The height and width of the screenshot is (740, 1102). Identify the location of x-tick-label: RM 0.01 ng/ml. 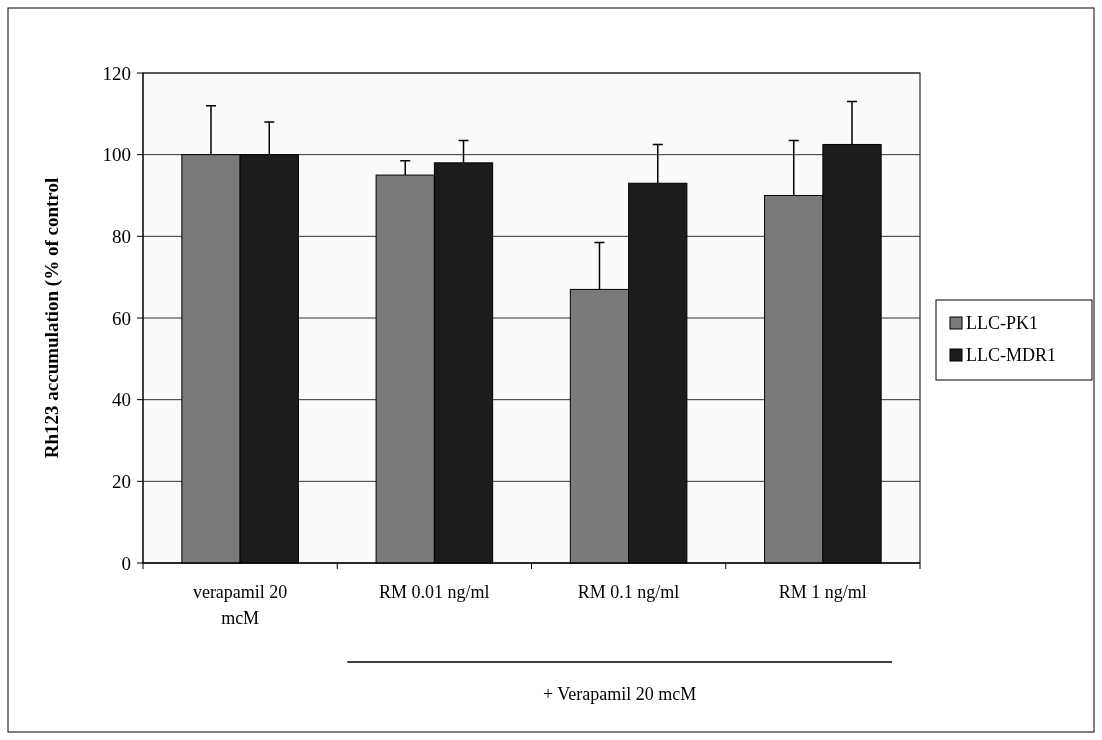
(434, 592).